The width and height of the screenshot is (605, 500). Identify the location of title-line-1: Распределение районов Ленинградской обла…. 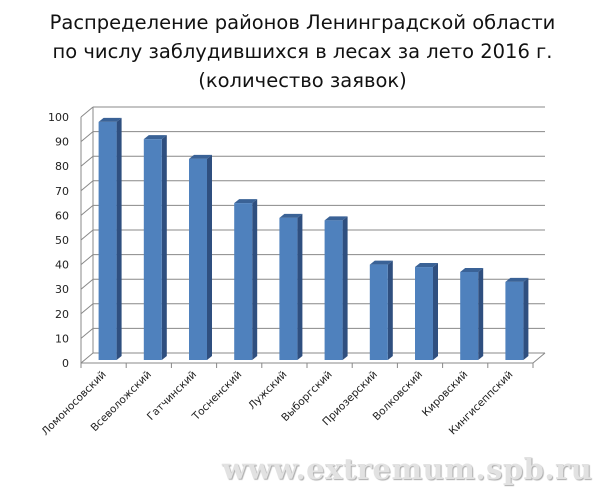
(302, 22).